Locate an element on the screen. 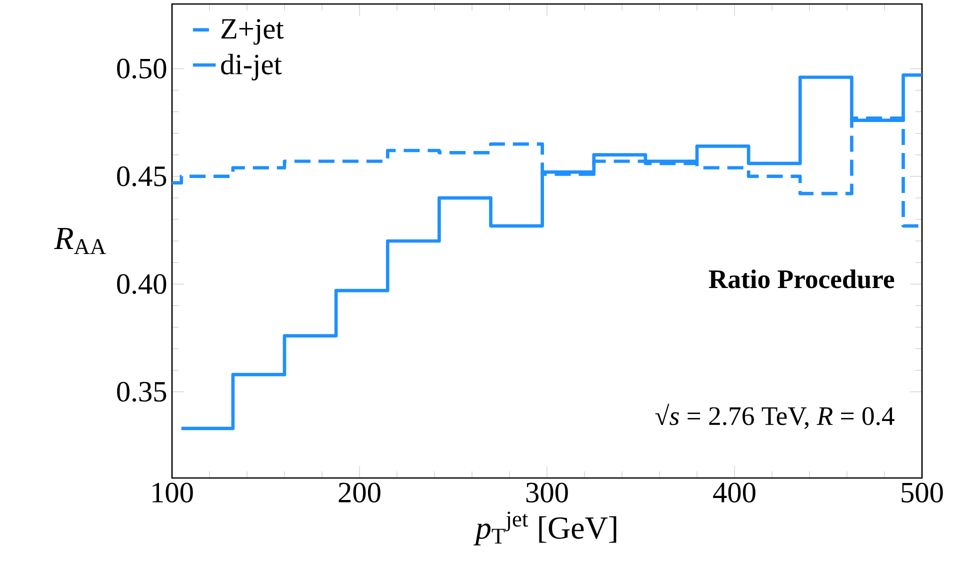 This screenshot has height=581, width=953. y-axis-title: R$_{AA}$ is located at coordinates (80, 241).